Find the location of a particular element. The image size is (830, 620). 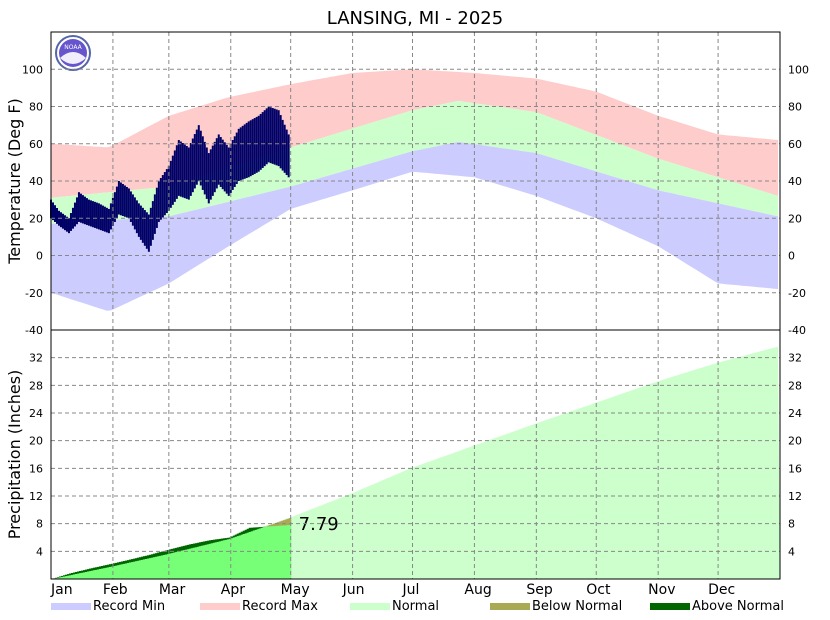

precip-tick-label-right: 16 is located at coordinates (795, 468).